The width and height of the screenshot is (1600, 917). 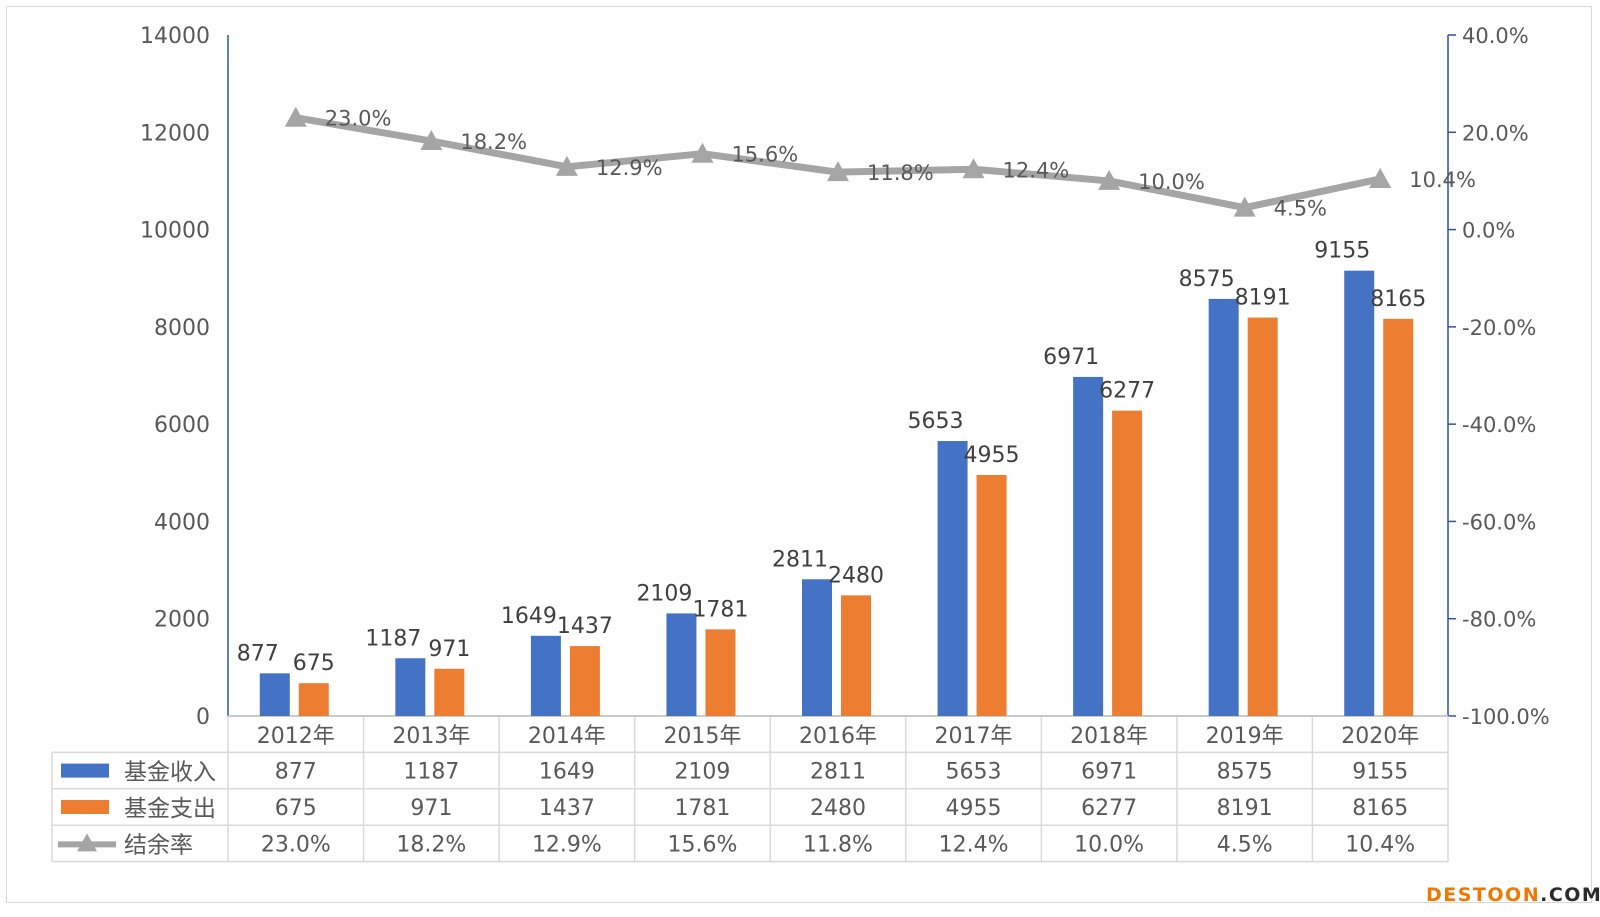 What do you see at coordinates (1245, 844) in the screenshot?
I see `table-cell: 4.5%` at bounding box center [1245, 844].